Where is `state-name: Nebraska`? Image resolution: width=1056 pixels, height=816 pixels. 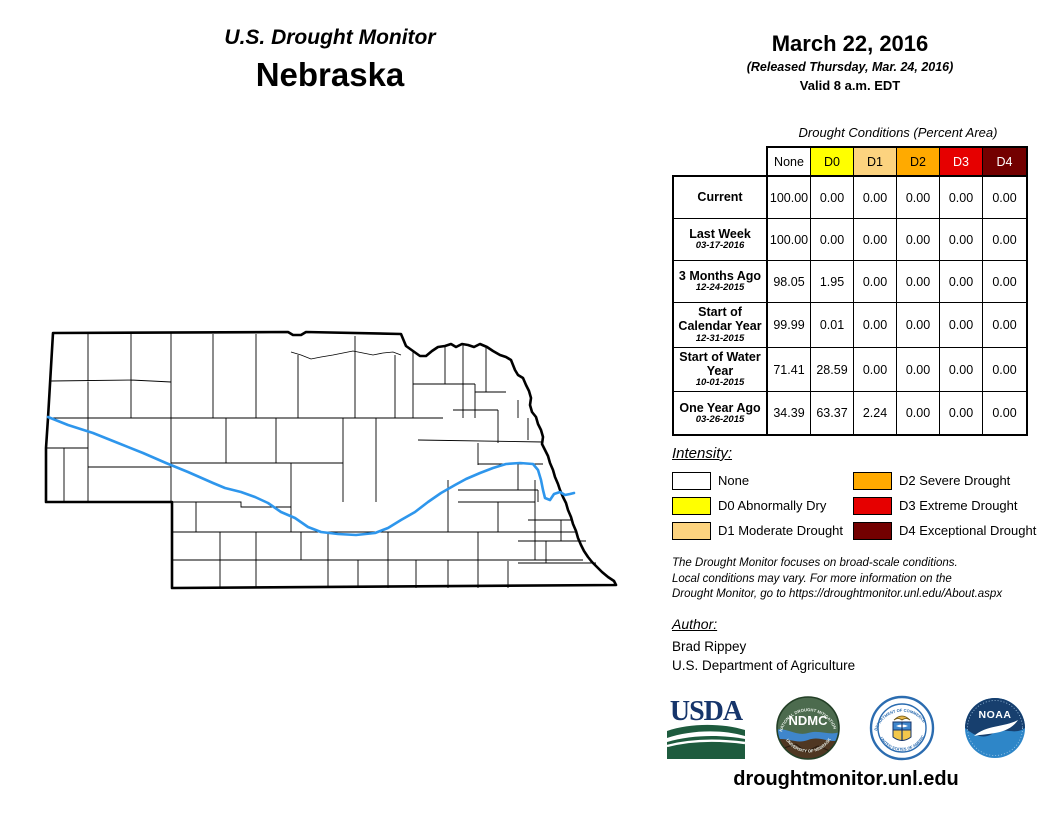
state-name: Nebraska is located at coordinates (330, 74).